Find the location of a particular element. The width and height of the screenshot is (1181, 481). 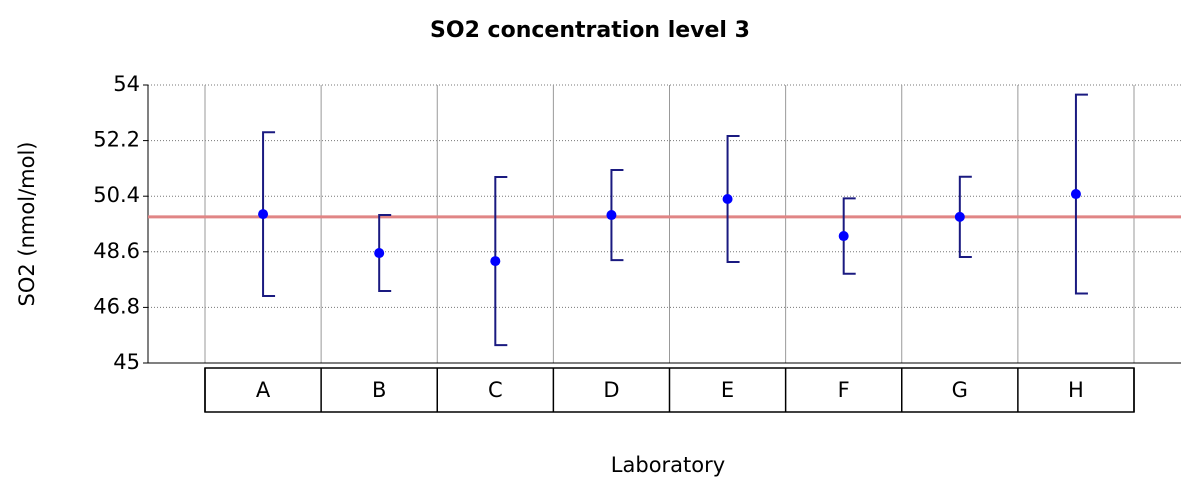

y-tick-label: 52.2 is located at coordinates (116, 140).